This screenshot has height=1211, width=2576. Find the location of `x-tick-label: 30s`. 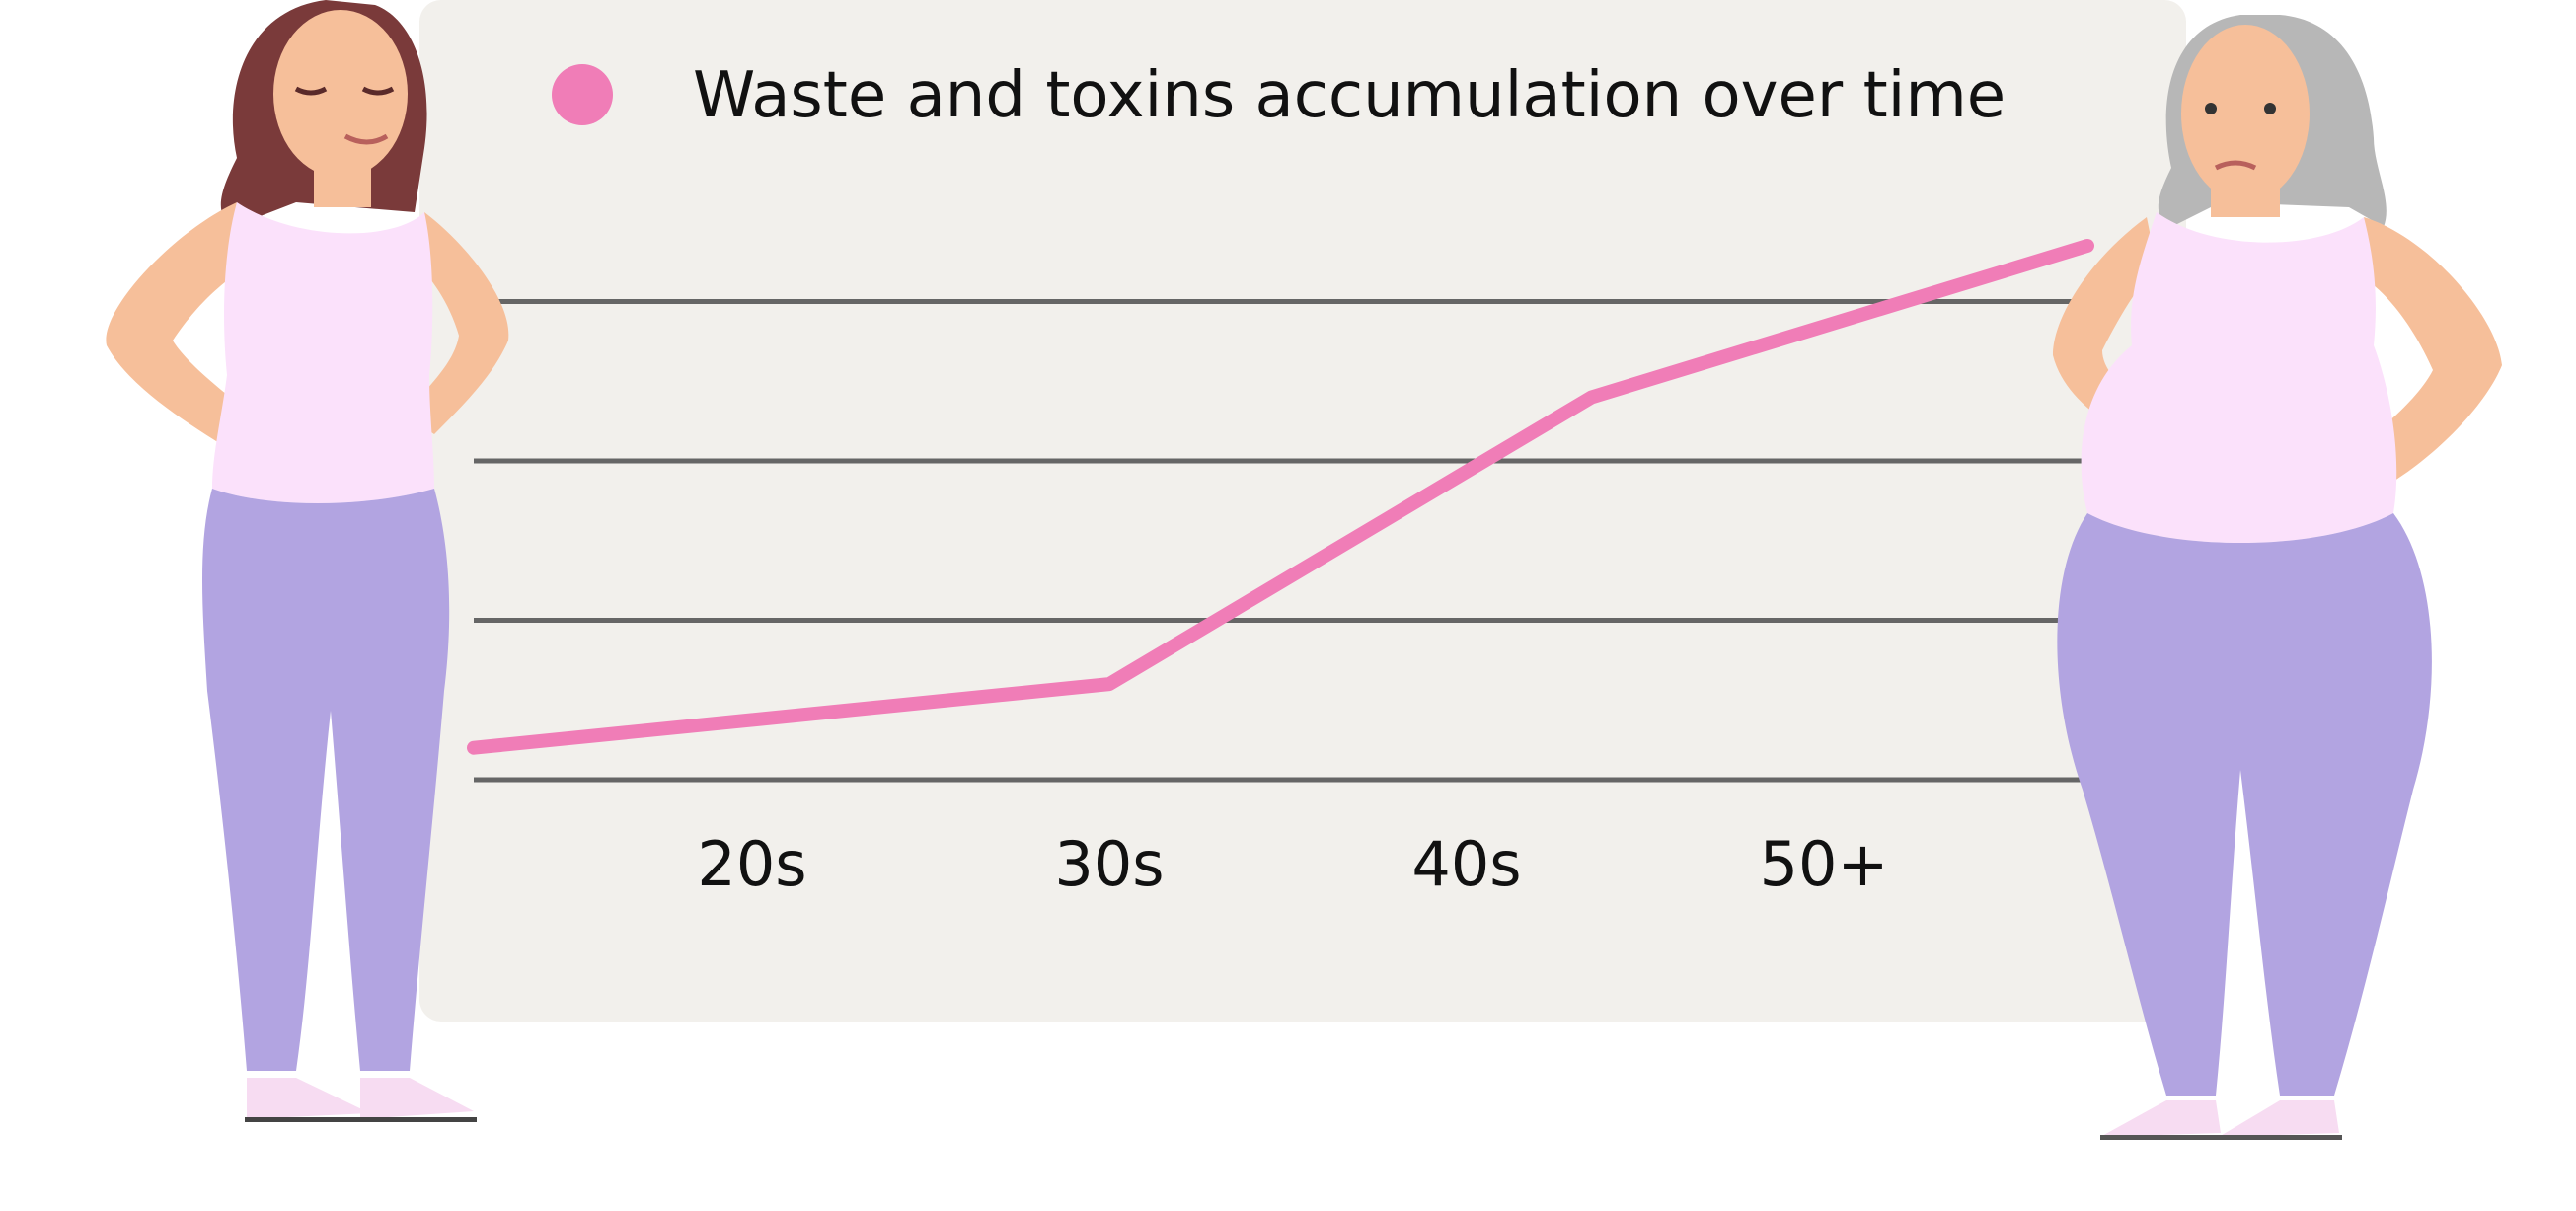

x-tick-label: 30s is located at coordinates (1109, 864).